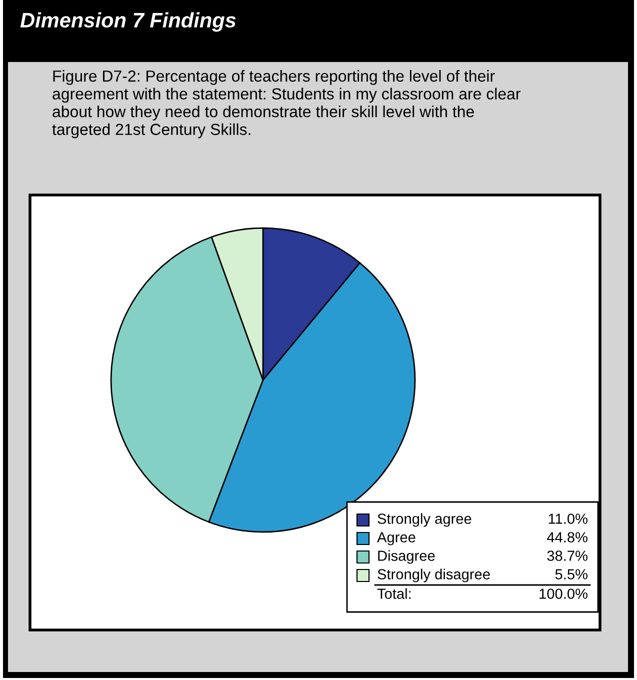  What do you see at coordinates (396, 539) in the screenshot?
I see `legend-label: Agree` at bounding box center [396, 539].